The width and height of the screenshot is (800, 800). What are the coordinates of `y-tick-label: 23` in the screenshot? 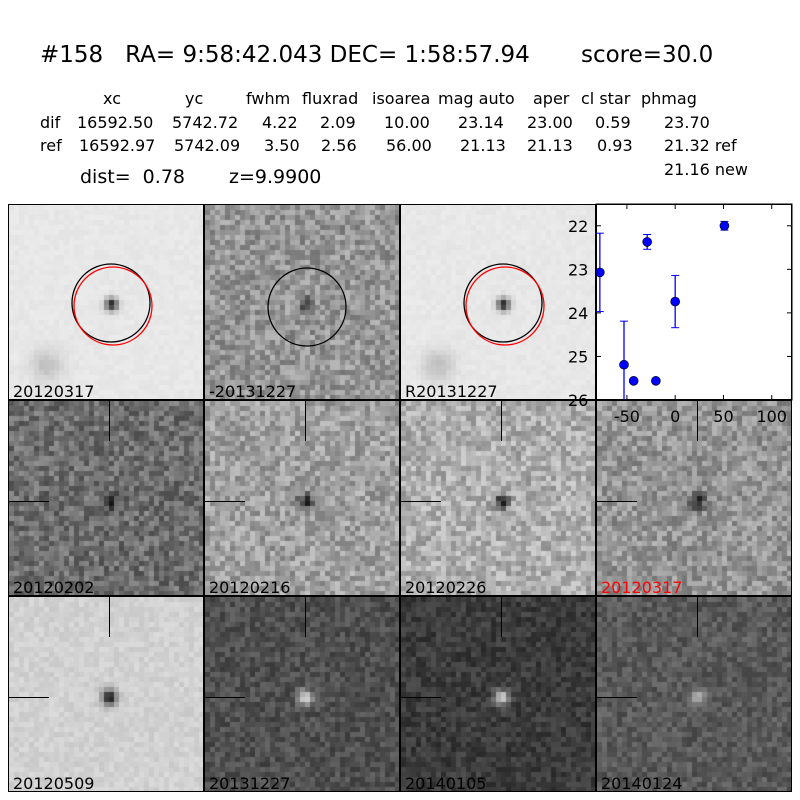 It's located at (578, 269).